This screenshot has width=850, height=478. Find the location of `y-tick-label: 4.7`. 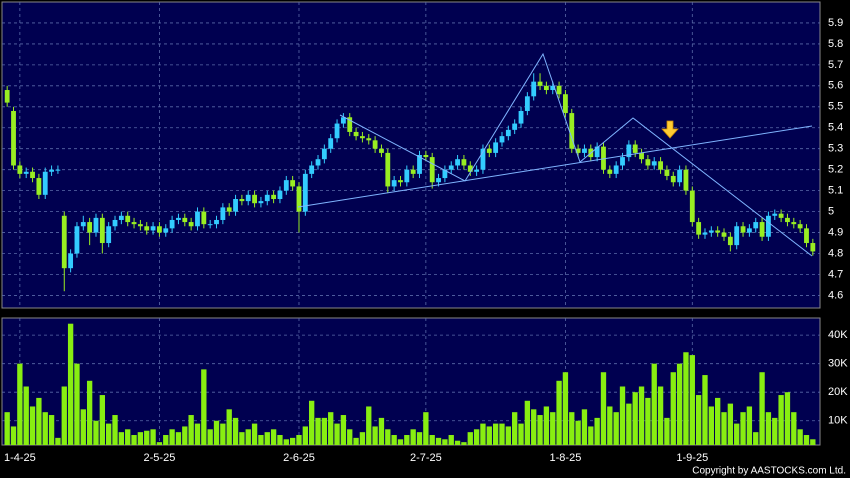

y-tick-label: 4.7 is located at coordinates (835, 274).